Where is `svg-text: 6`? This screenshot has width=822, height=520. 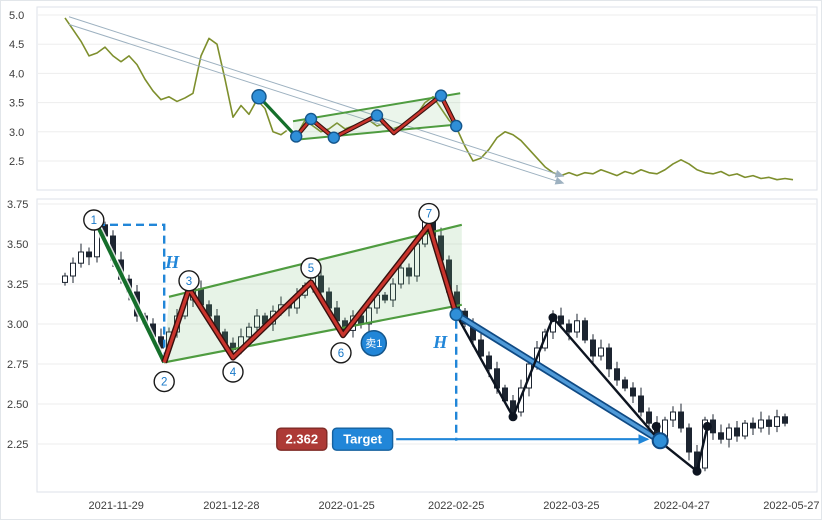 svg-text: 6 is located at coordinates (341, 354).